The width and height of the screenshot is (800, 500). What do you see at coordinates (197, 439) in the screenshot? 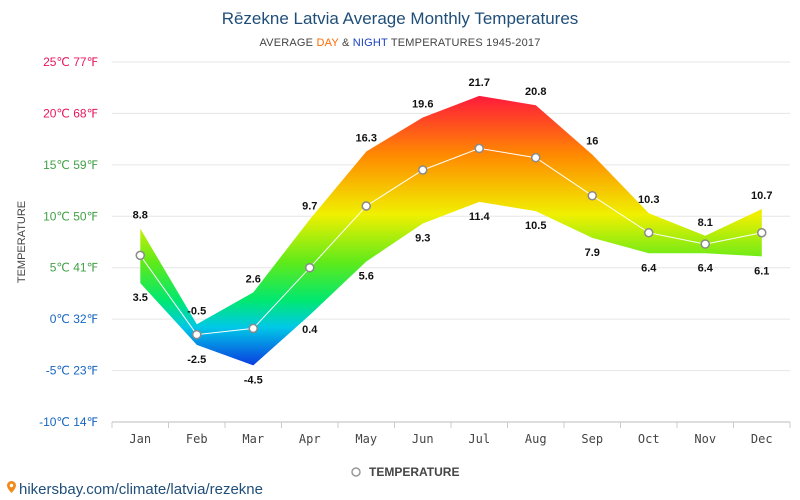
I see `x-tick-label: Feb` at bounding box center [197, 439].